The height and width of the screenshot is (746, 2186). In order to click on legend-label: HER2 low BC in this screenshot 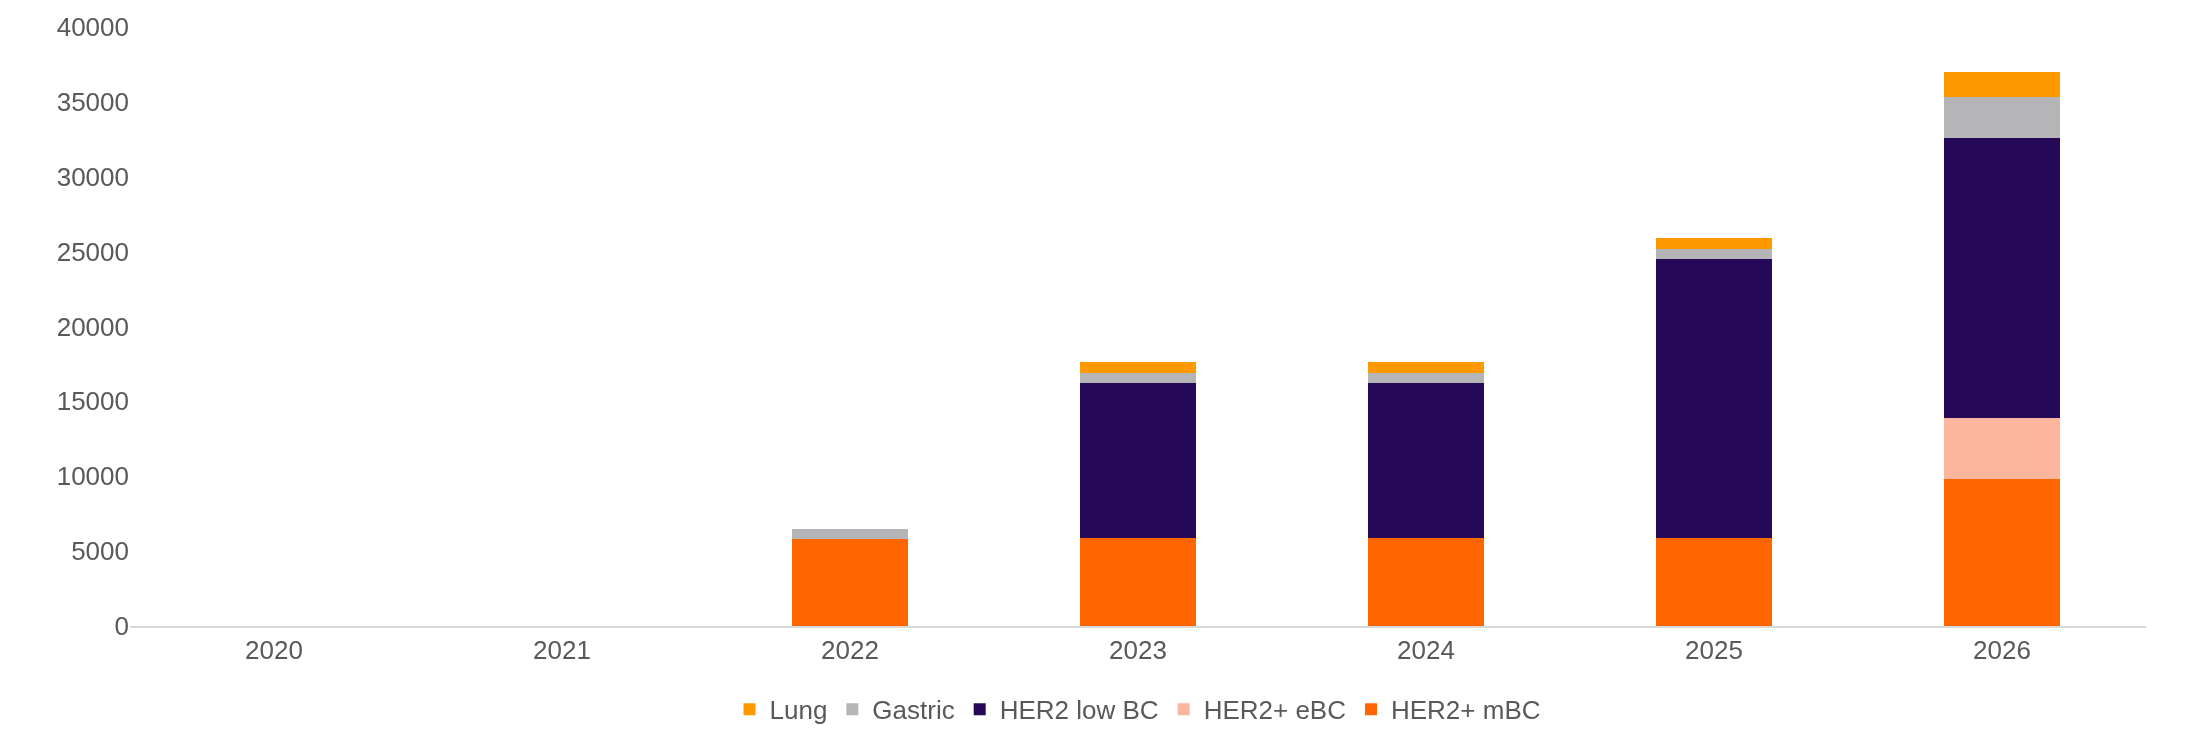, I will do `click(1079, 710)`.